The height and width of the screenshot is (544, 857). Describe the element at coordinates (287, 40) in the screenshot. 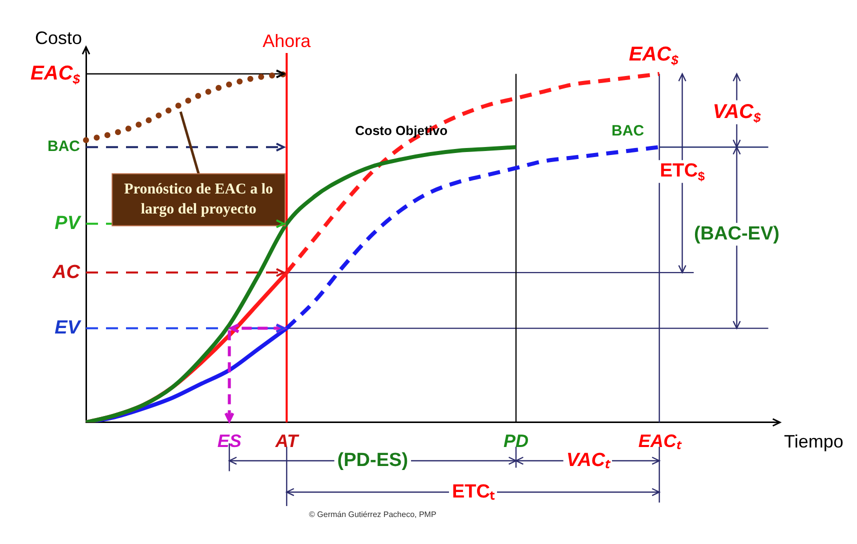

I see `ref-line-label: Ahora` at that location.